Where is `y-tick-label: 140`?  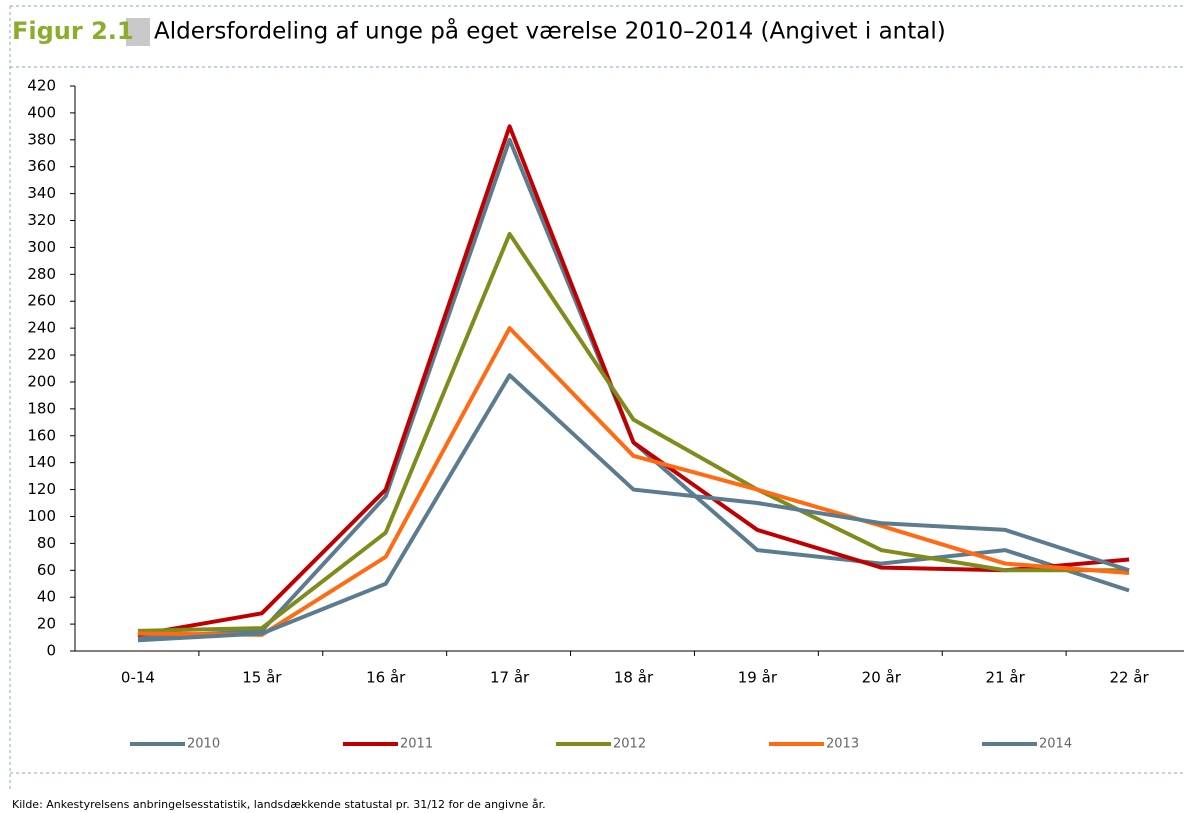 y-tick-label: 140 is located at coordinates (41, 462).